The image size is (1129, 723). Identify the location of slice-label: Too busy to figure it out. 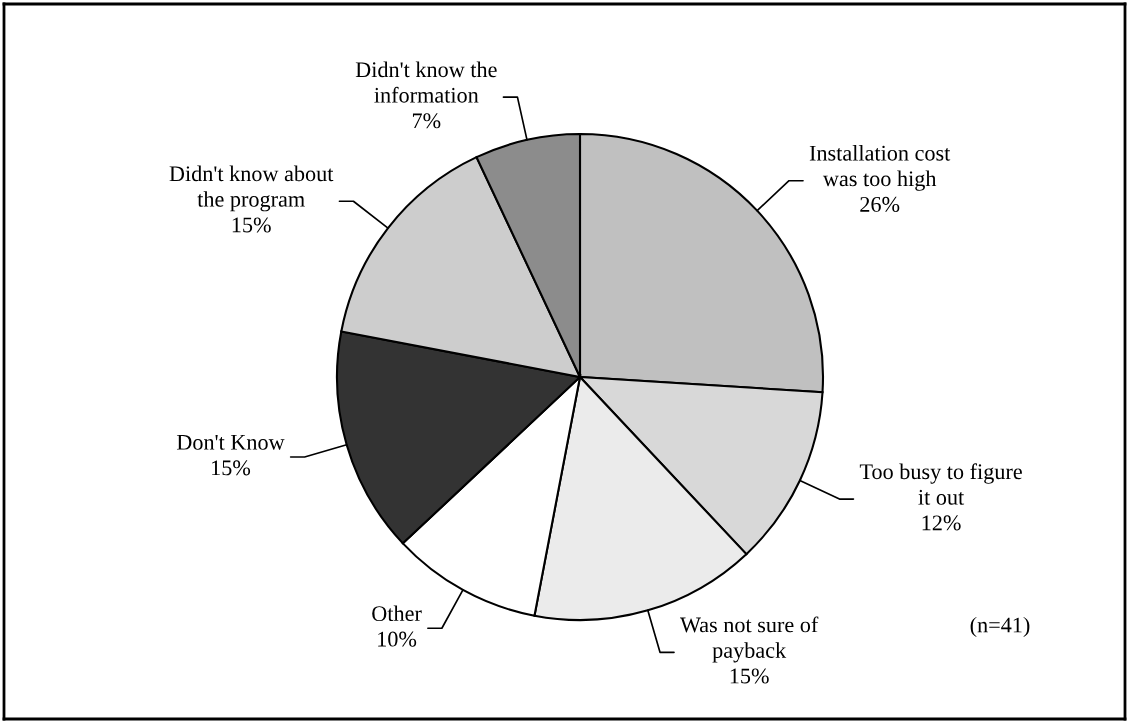
(940, 484).